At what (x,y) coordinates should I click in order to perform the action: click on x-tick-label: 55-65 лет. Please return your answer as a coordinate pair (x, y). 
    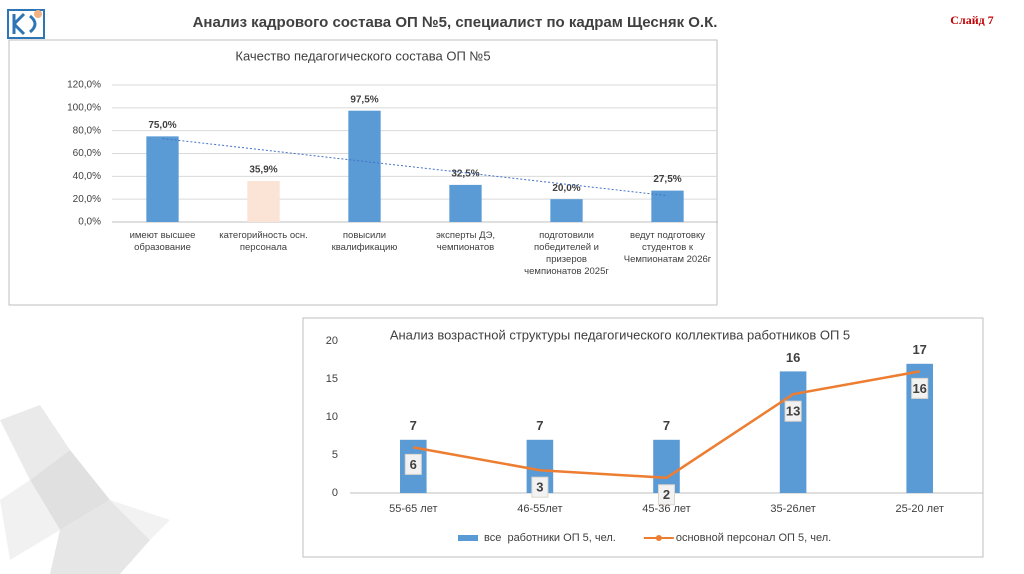
    Looking at the image, I should click on (413, 509).